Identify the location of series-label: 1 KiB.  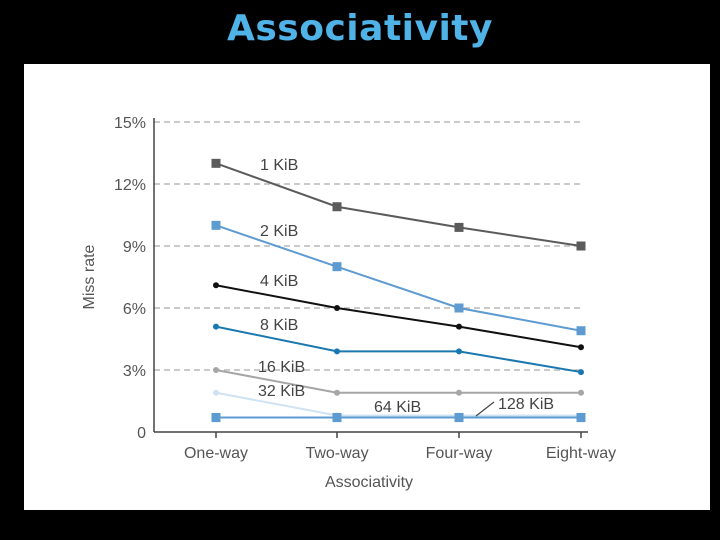
(279, 165).